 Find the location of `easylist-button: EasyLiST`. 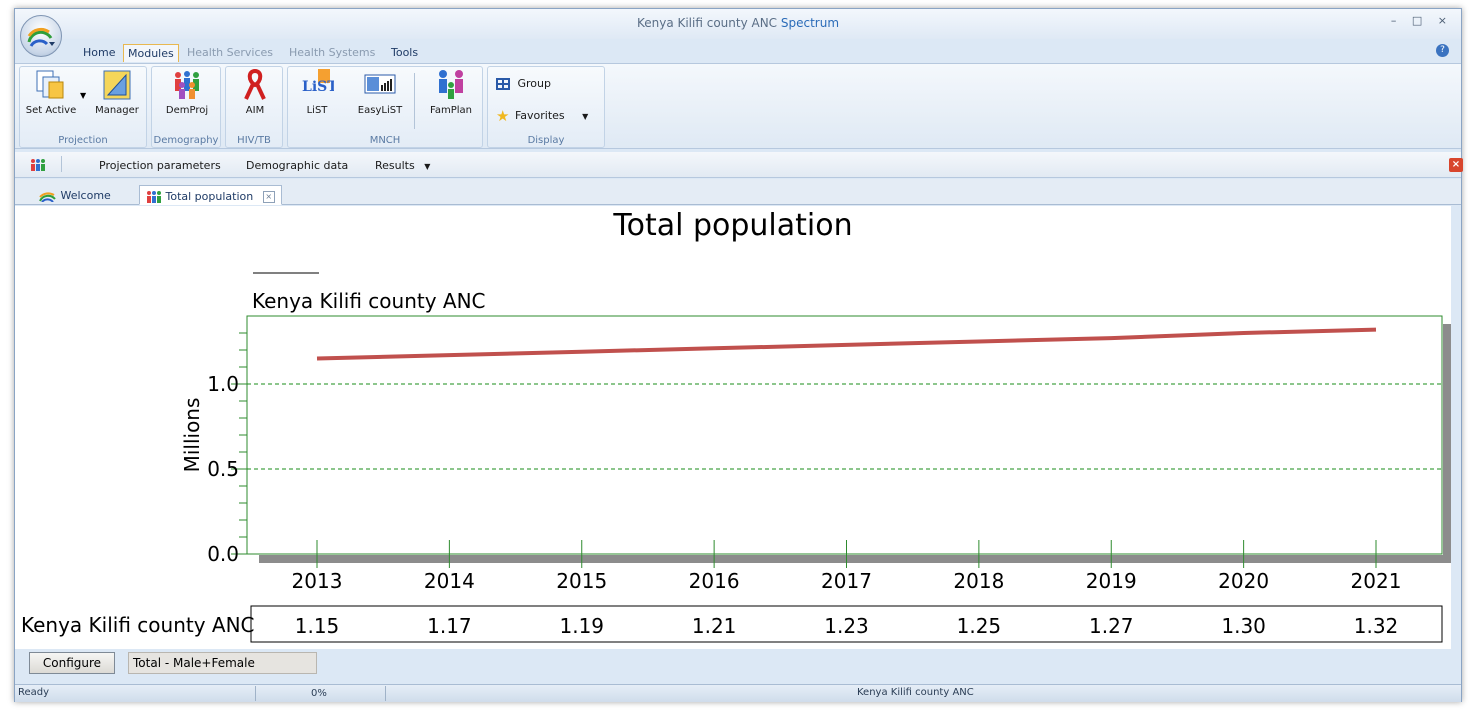

easylist-button: EasyLiST is located at coordinates (380, 92).